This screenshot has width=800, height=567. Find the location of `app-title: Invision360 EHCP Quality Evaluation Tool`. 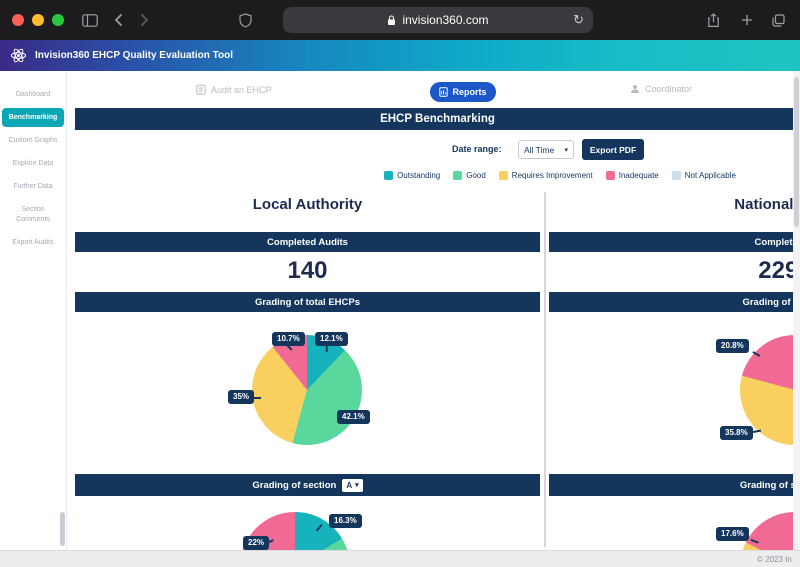

app-title: Invision360 EHCP Quality Evaluation Tool is located at coordinates (134, 55).